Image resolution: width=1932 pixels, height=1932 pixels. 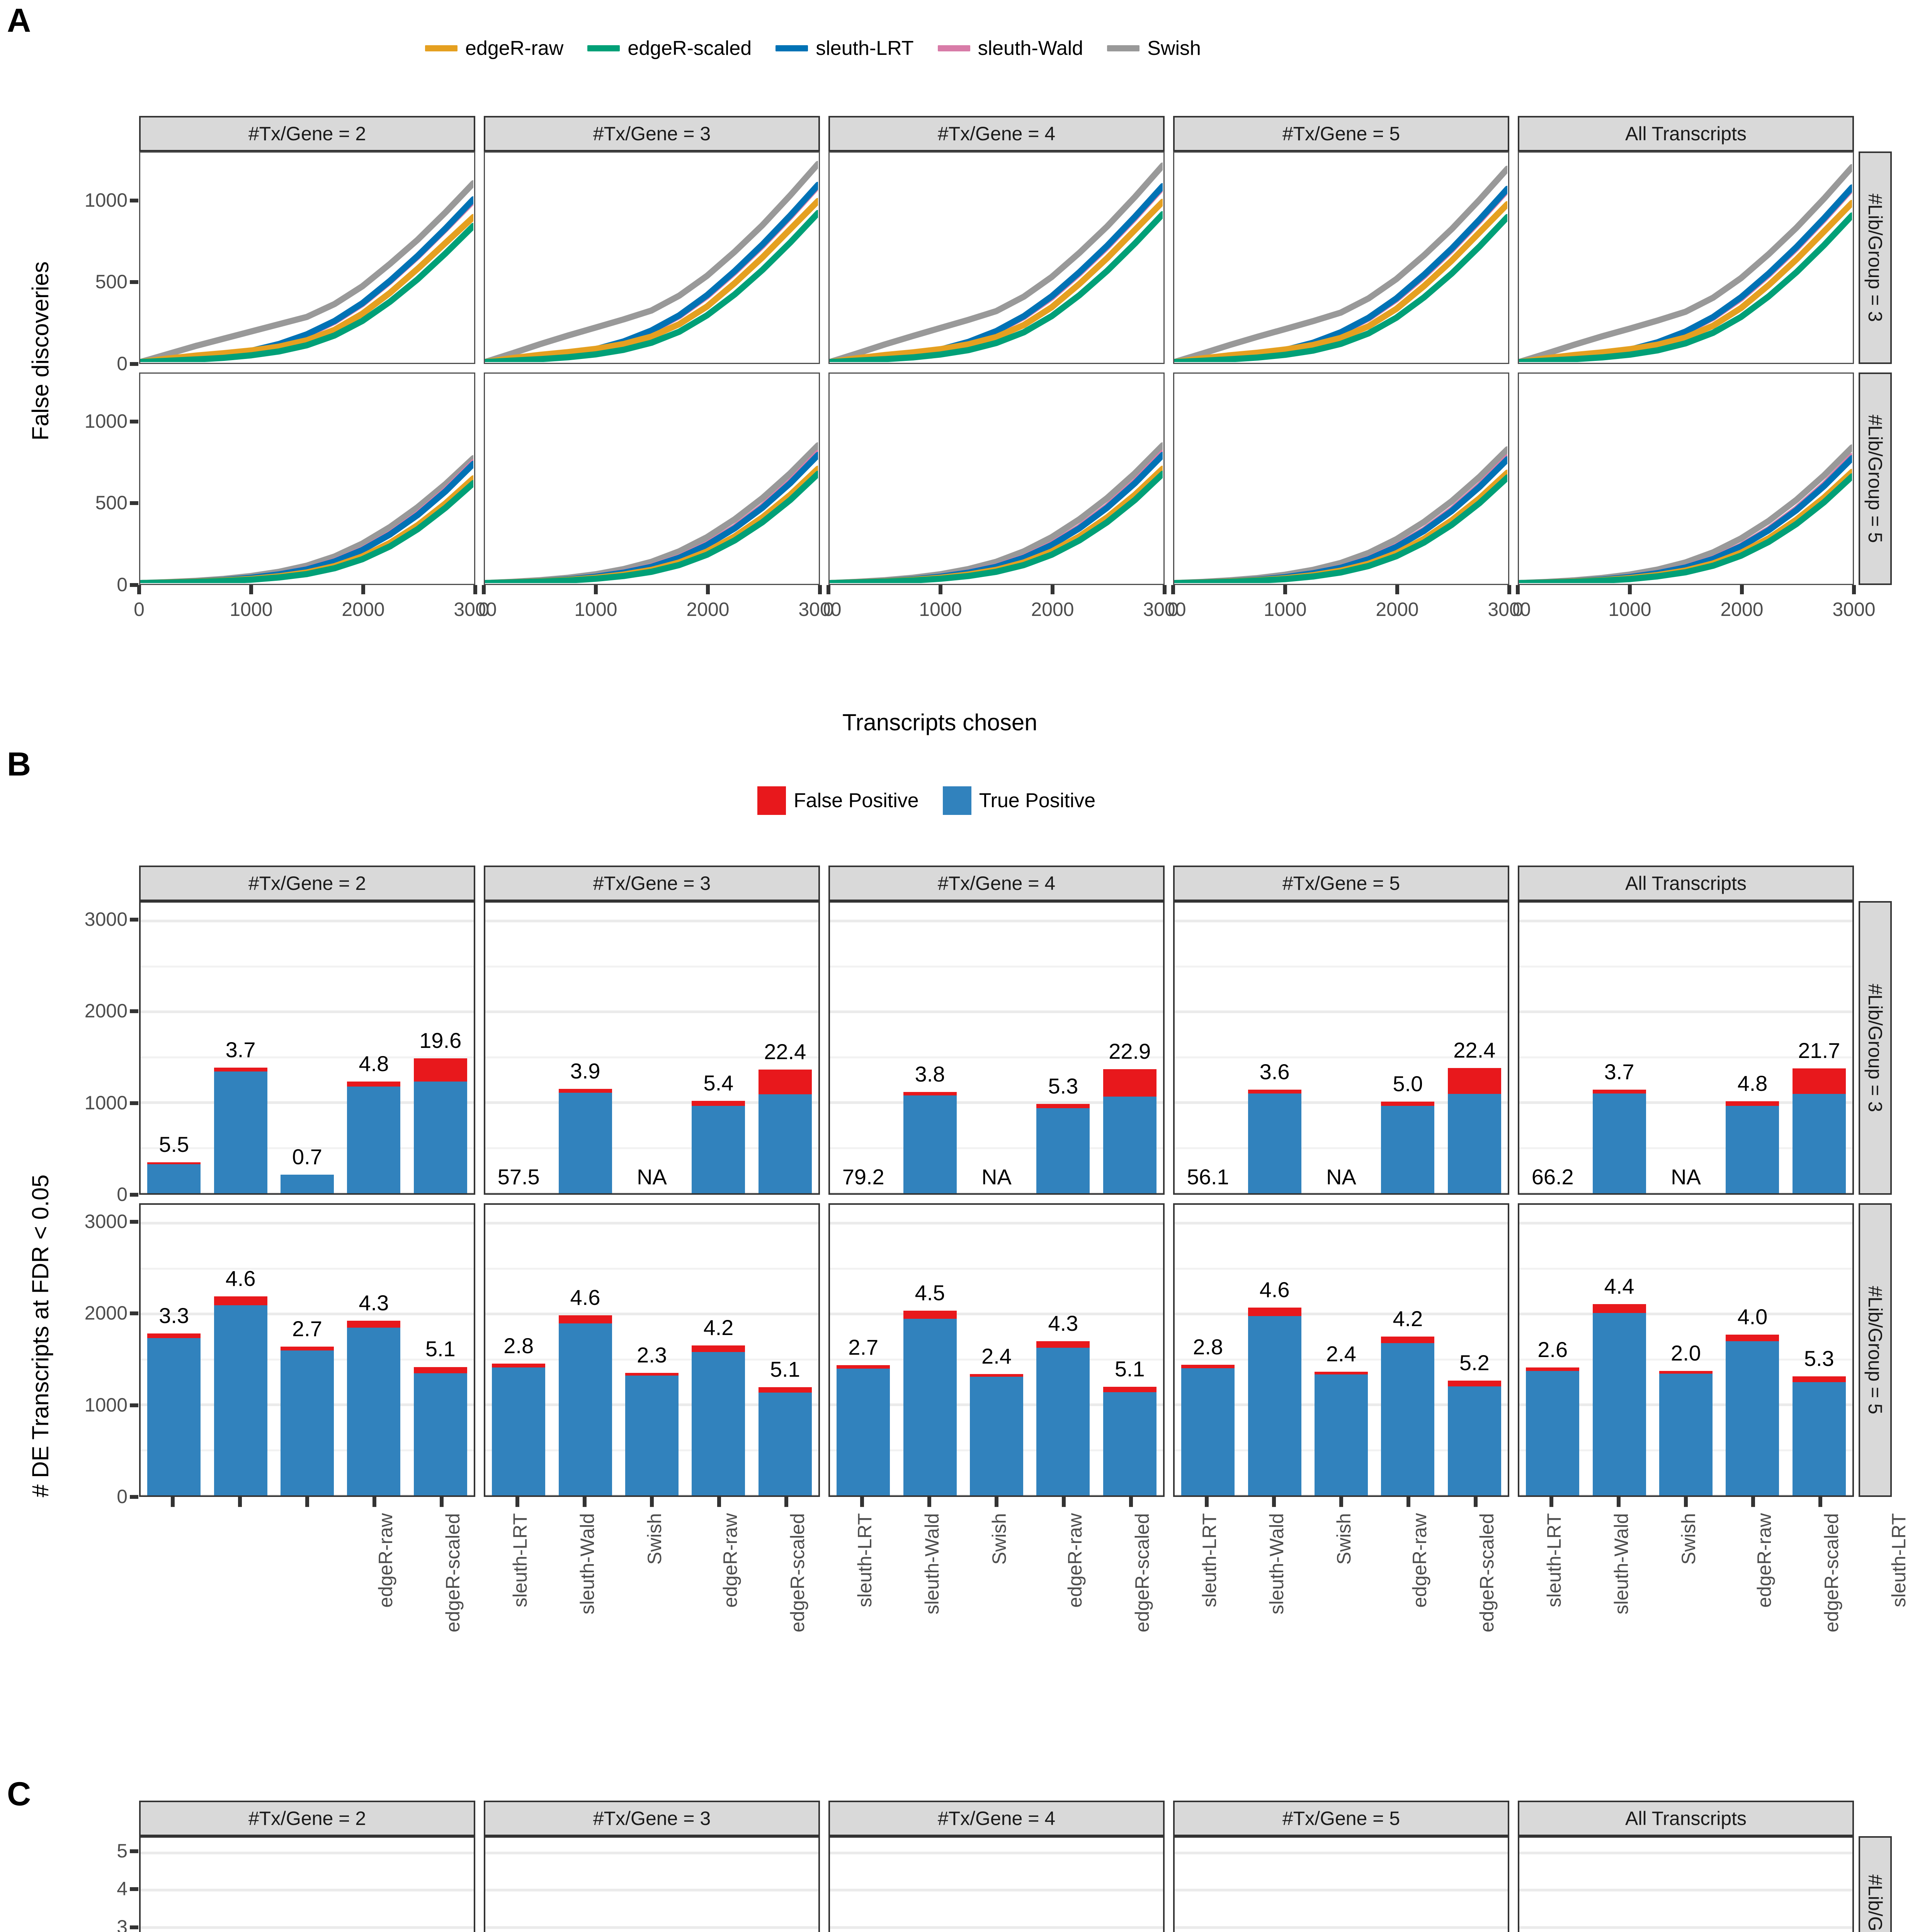 I want to click on legend-item-edger-scaled: edgeR-scaled, so click(x=670, y=49).